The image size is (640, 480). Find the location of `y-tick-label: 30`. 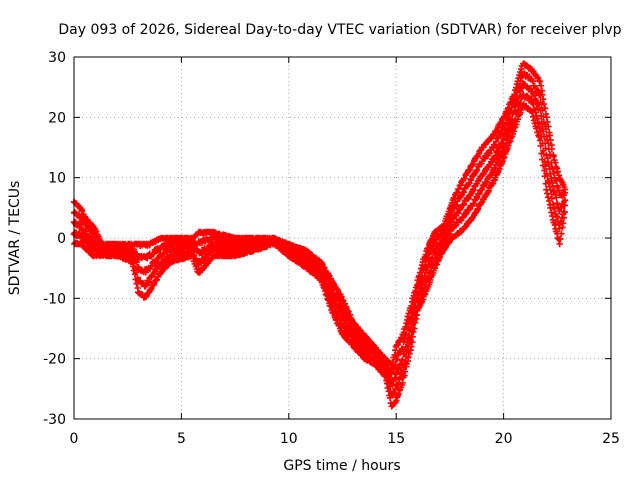

y-tick-label: 30 is located at coordinates (57, 58).